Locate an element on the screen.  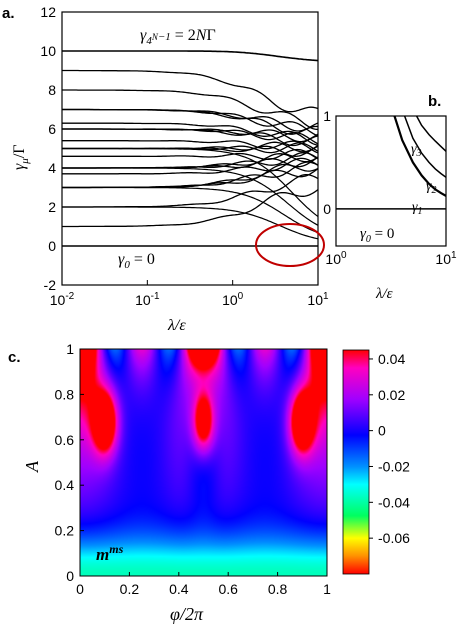
panel-c-ytick-label: 0.8 is located at coordinates (65, 394).